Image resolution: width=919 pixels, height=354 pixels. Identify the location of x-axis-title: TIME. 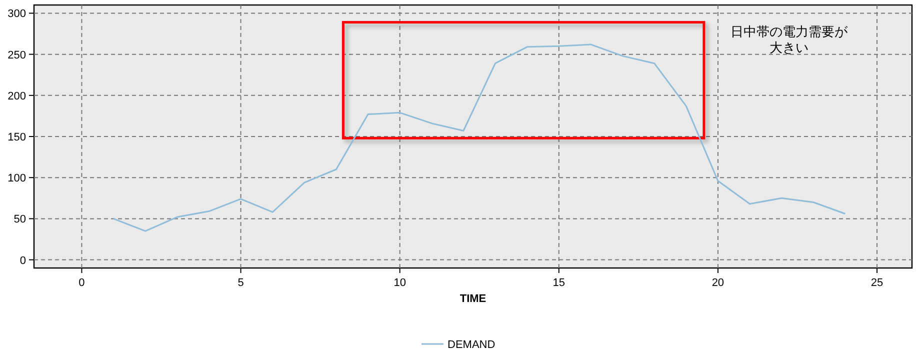
(473, 299).